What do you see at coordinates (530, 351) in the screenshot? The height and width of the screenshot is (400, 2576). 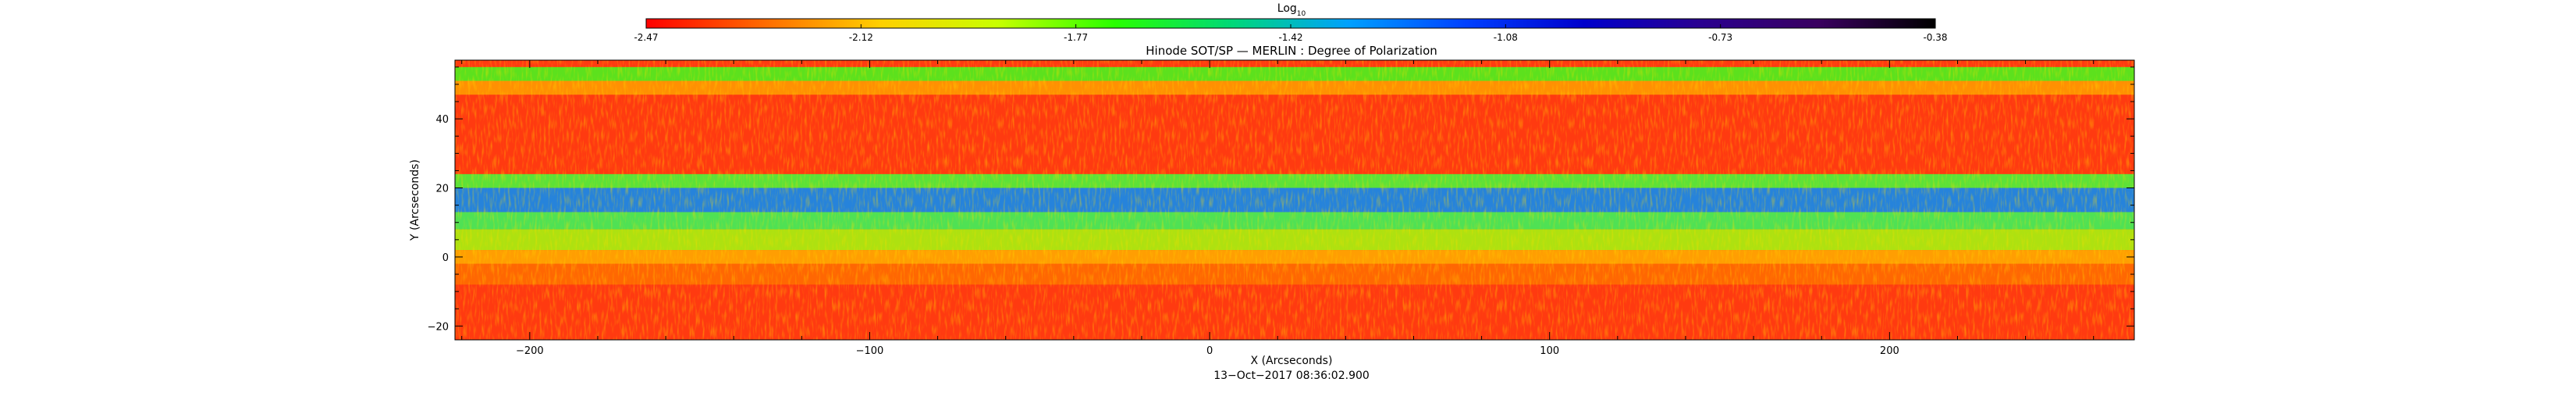 I see `x-tick-label: −200` at bounding box center [530, 351].